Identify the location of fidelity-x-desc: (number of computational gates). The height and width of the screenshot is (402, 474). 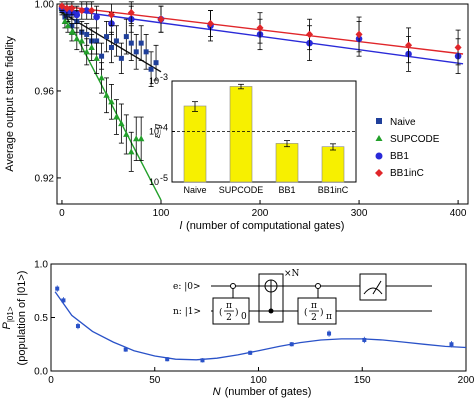
(265, 226).